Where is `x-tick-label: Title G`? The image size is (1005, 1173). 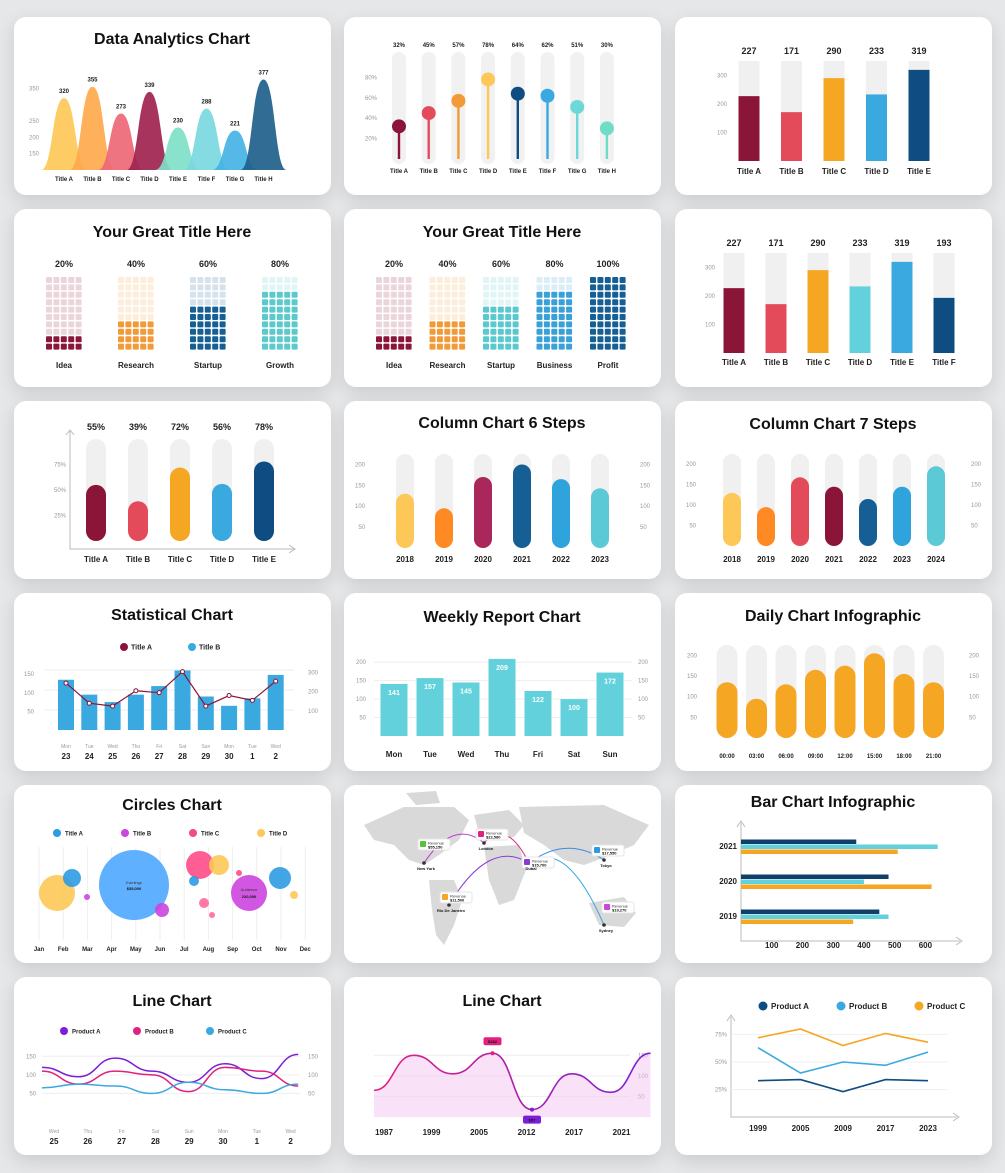
x-tick-label: Title G is located at coordinates (577, 172).